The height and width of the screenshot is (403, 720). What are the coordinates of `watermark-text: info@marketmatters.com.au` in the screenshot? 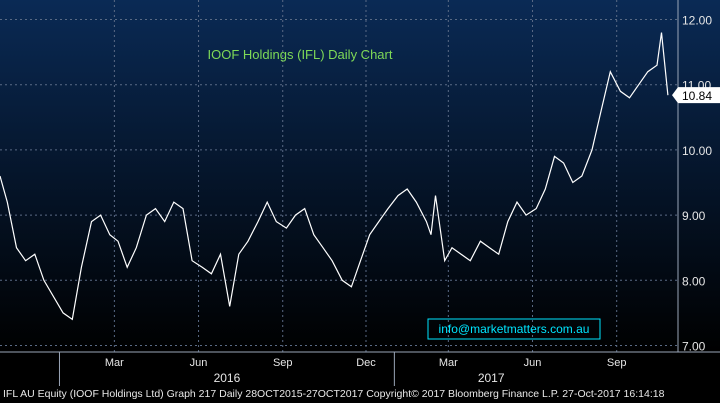 It's located at (514, 329).